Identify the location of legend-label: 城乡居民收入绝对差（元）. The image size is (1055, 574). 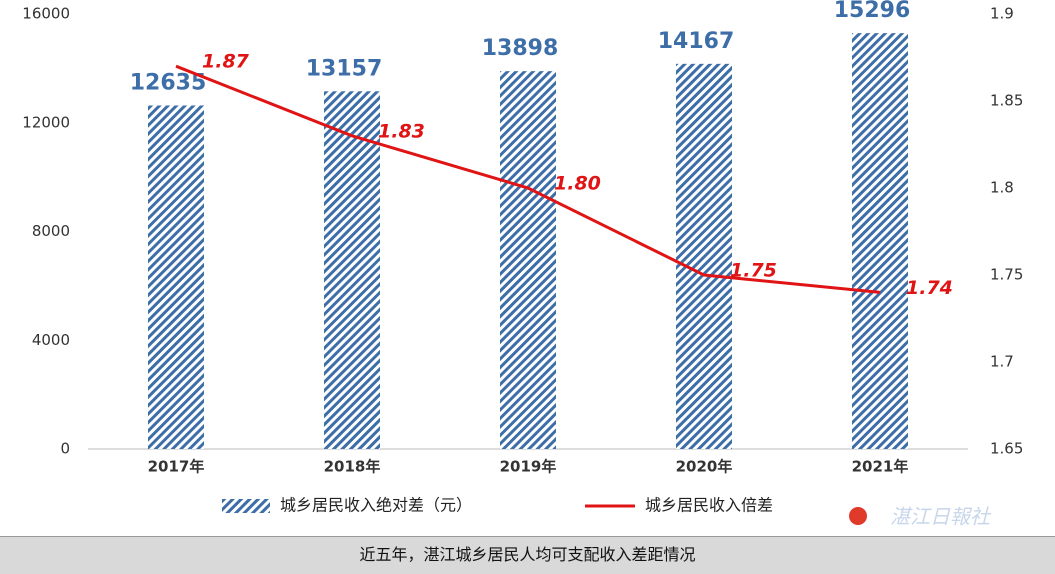
(376, 505).